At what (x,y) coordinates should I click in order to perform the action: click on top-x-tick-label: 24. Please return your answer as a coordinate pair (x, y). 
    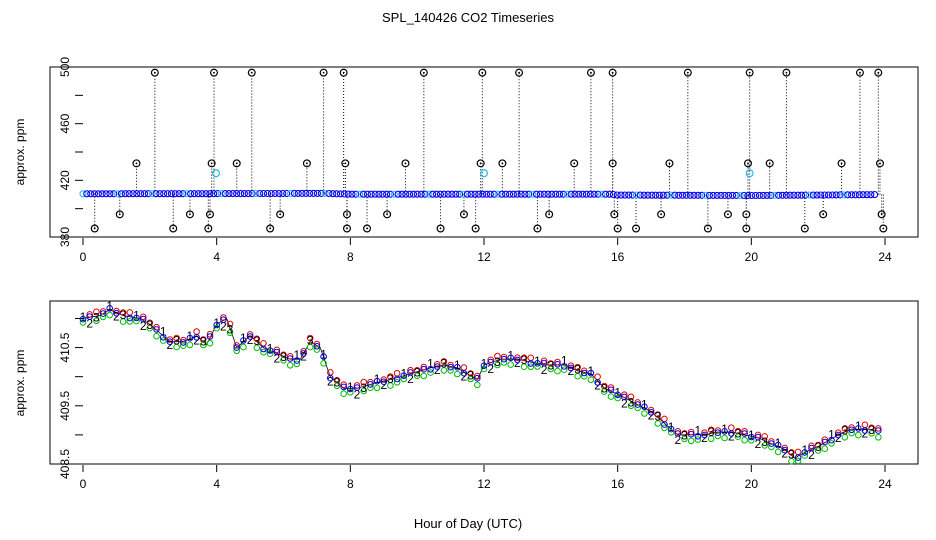
    Looking at the image, I should click on (885, 257).